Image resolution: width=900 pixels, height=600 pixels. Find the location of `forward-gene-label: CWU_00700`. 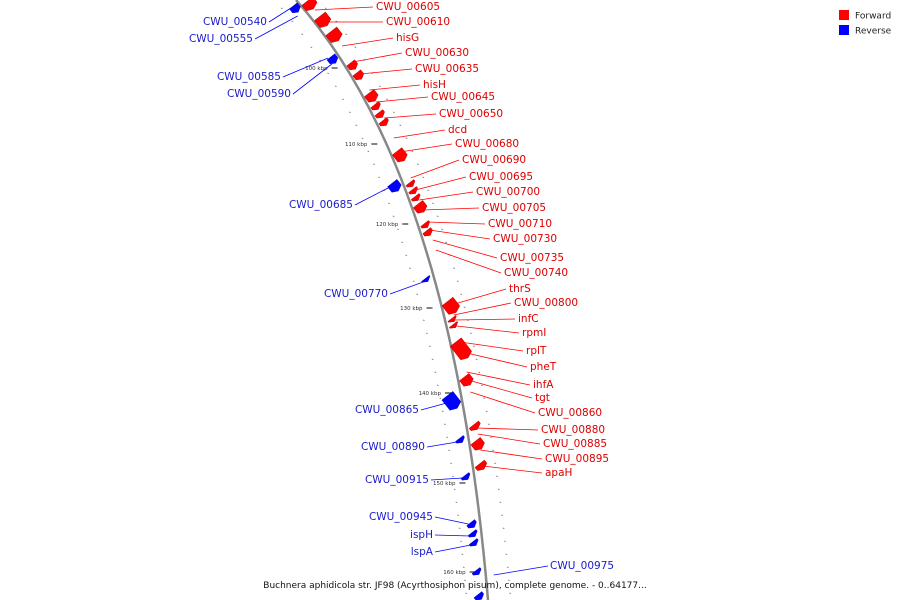

forward-gene-label: CWU_00700 is located at coordinates (508, 192).